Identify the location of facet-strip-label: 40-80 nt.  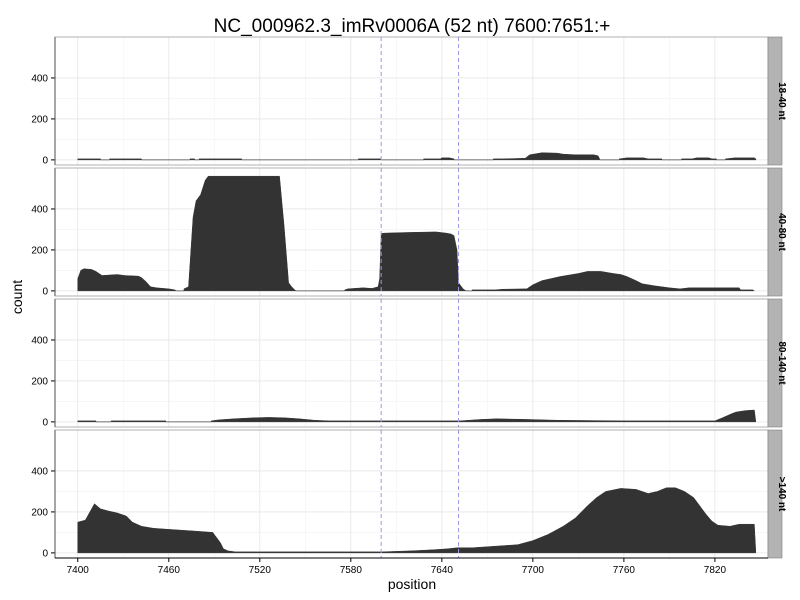
(781, 232).